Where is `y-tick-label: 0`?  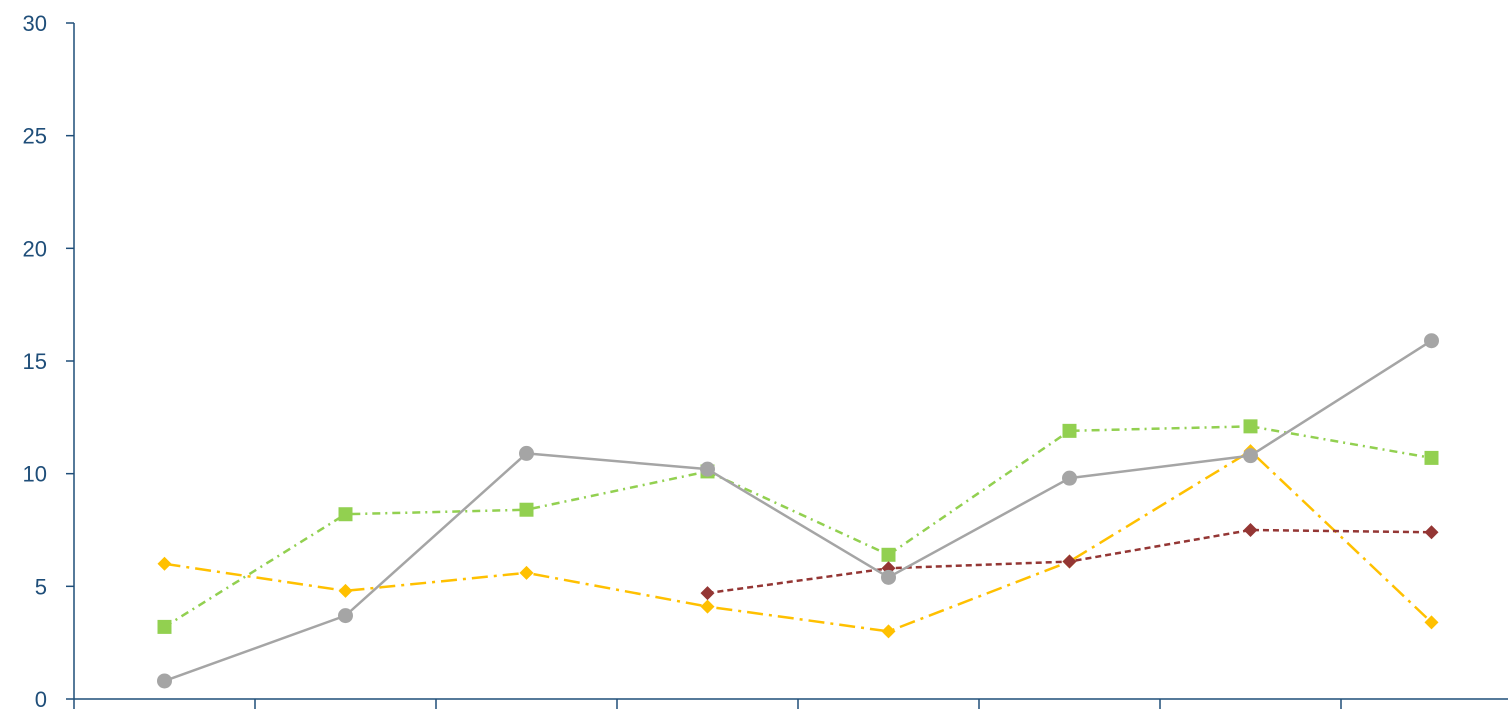
y-tick-label: 0 is located at coordinates (41, 698).